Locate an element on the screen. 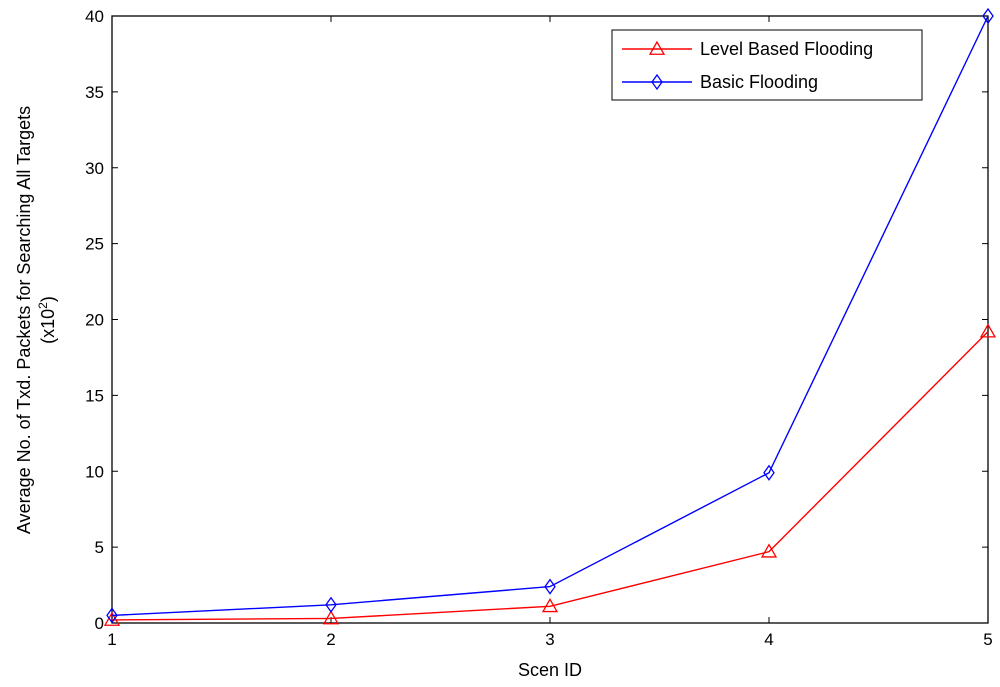 This screenshot has width=1000, height=687. y-tick-label: 40 is located at coordinates (94, 16).